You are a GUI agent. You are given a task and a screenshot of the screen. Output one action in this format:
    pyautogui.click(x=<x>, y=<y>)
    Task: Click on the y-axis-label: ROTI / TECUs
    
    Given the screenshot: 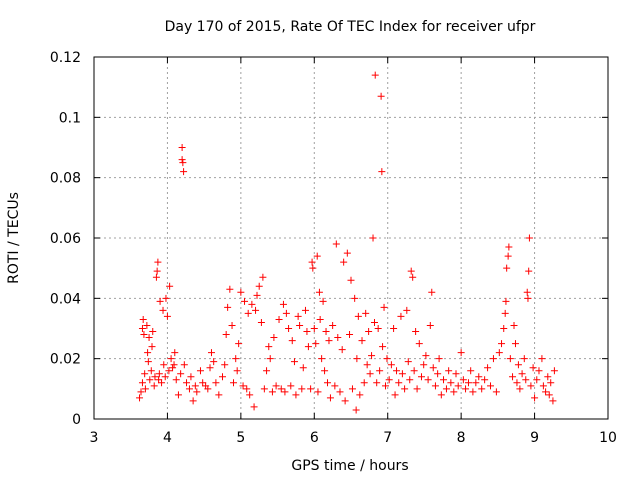 What is the action you would take?
    pyautogui.click(x=14, y=238)
    